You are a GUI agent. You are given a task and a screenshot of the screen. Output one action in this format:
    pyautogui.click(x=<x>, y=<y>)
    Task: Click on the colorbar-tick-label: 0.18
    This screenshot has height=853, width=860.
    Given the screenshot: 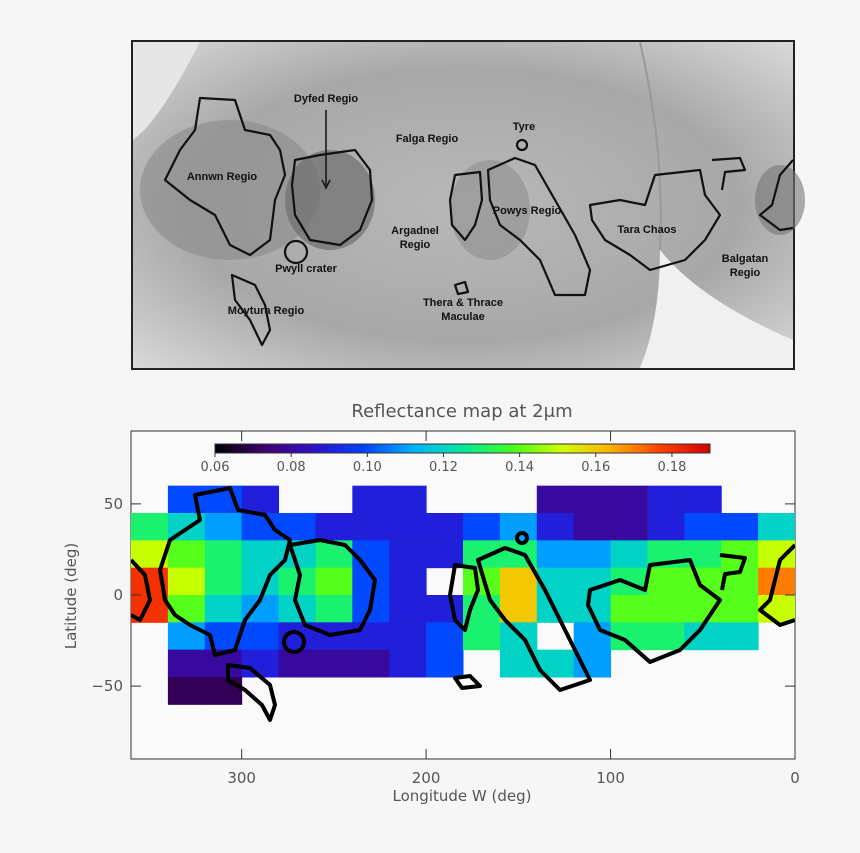 What is the action you would take?
    pyautogui.click(x=671, y=467)
    